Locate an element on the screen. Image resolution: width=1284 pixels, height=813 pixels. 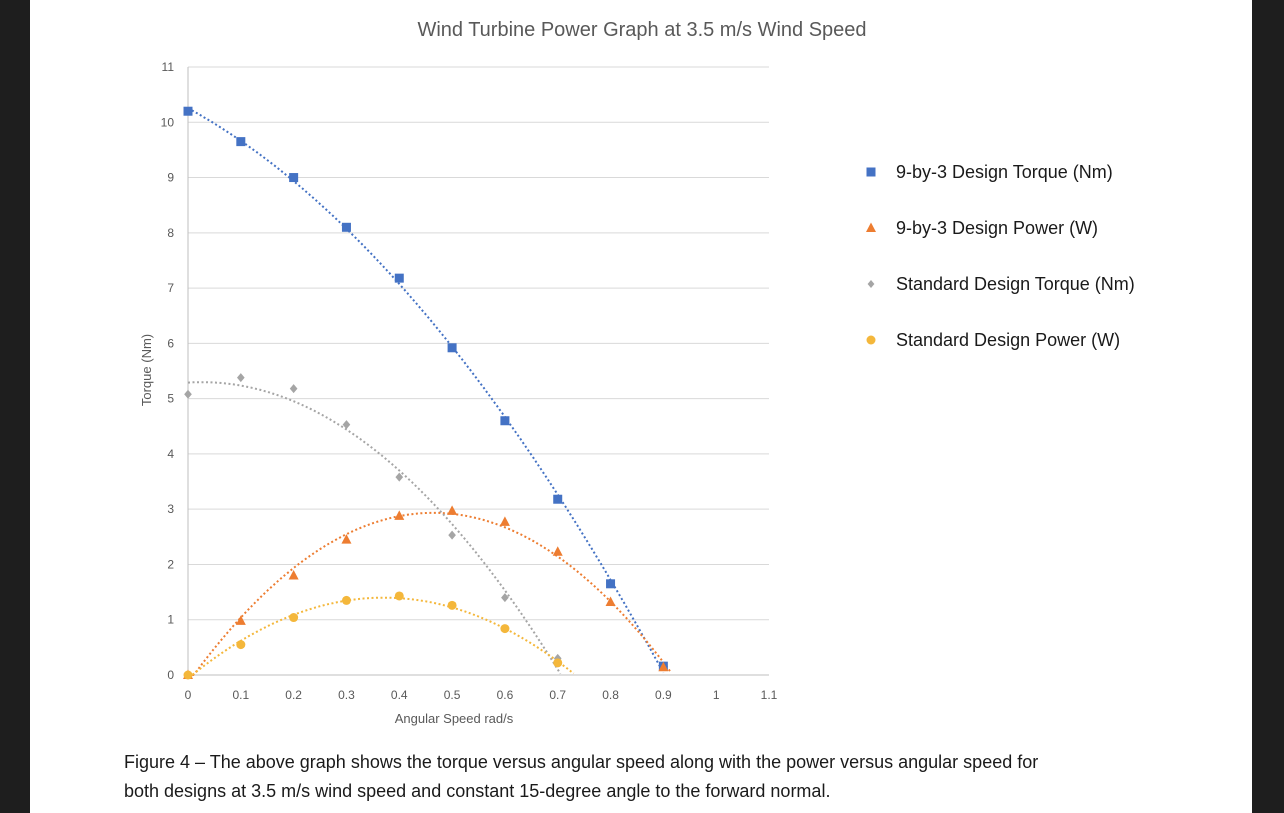
y-tick-label: 1 is located at coordinates (170, 620).